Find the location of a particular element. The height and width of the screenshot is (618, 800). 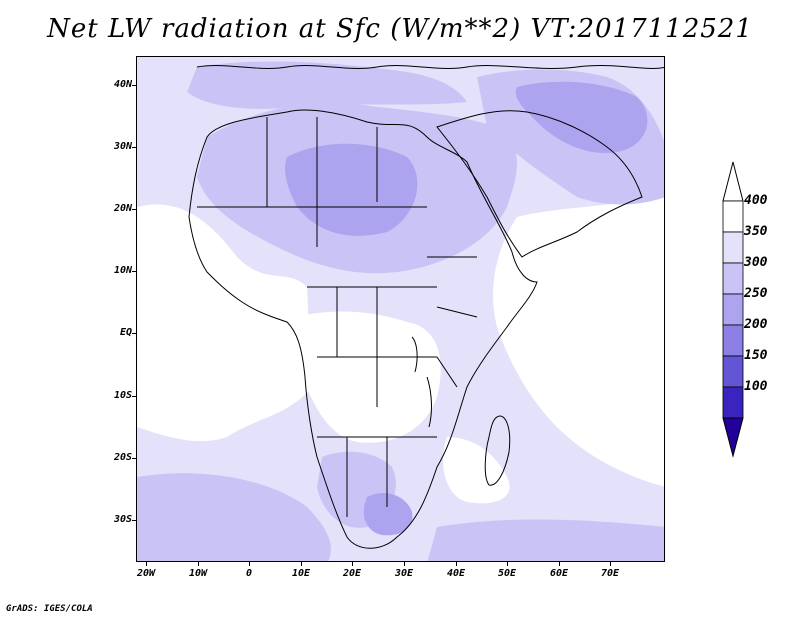

grads-credit: GrADS: IGES/COLA is located at coordinates (49, 609).